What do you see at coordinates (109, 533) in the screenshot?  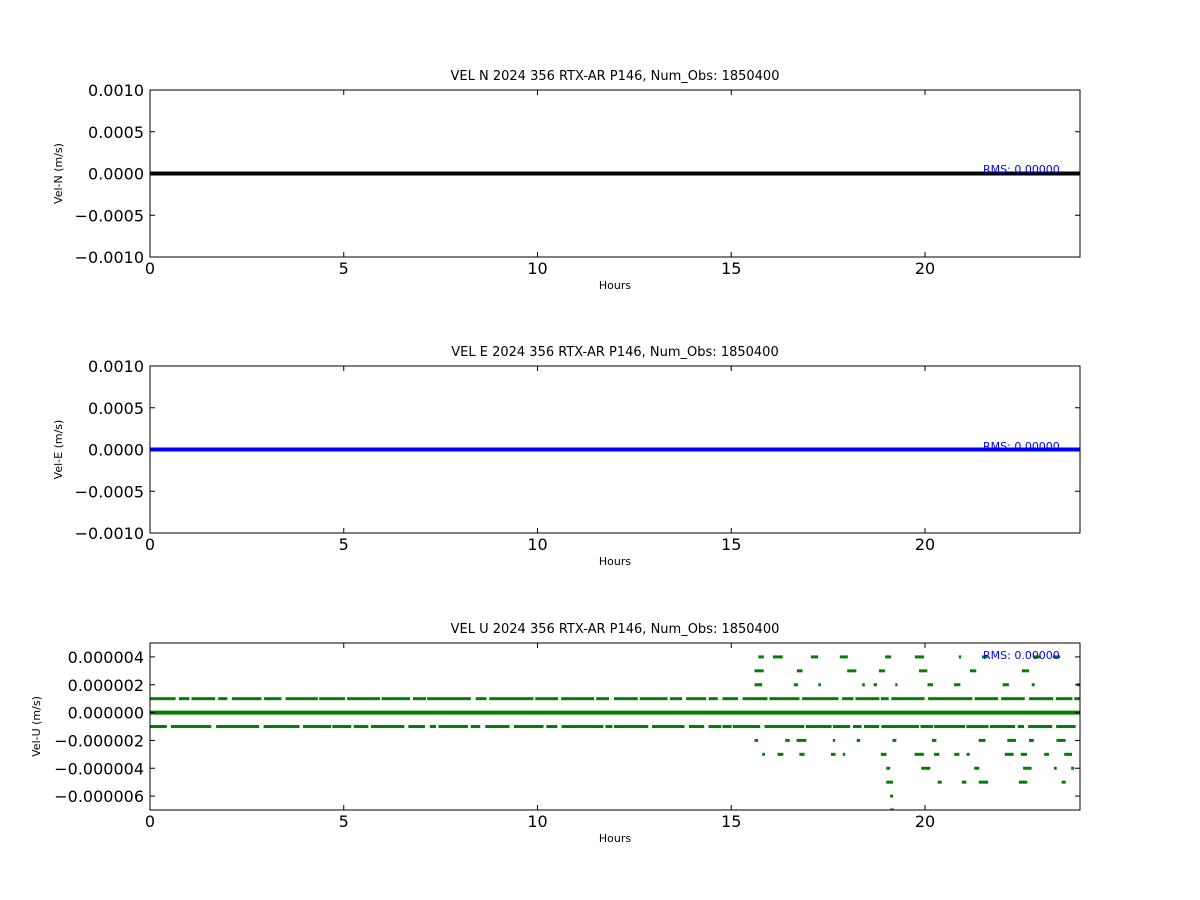 I see `y-tick-label: −0.0010` at bounding box center [109, 533].